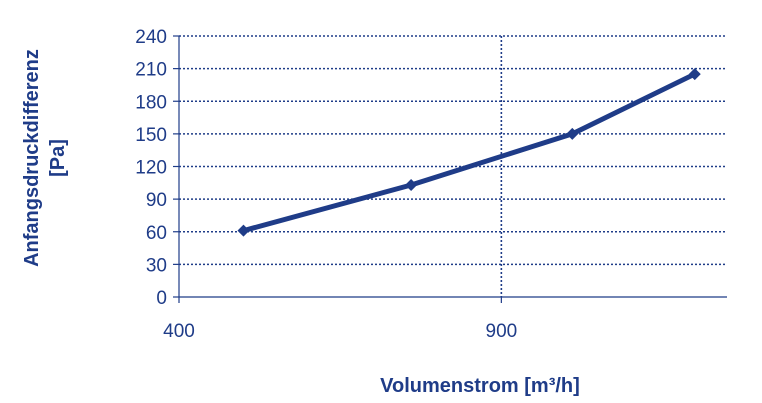 The height and width of the screenshot is (403, 762). I want to click on x-axis-label: Volumenstrom [m³/h], so click(480, 386).